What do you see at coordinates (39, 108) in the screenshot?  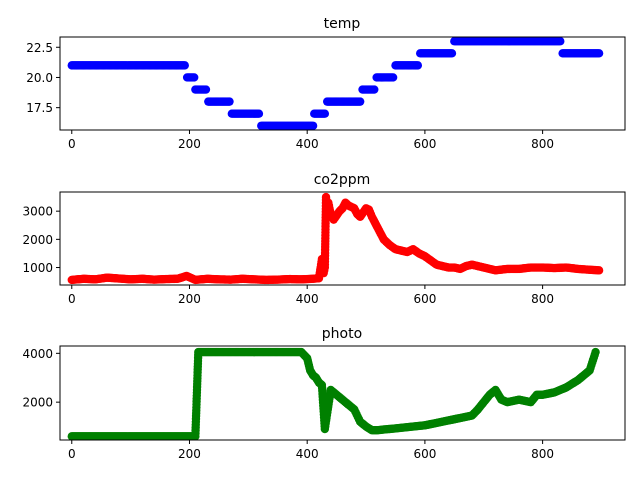 I see `y-tick-label: 17.5` at bounding box center [39, 108].